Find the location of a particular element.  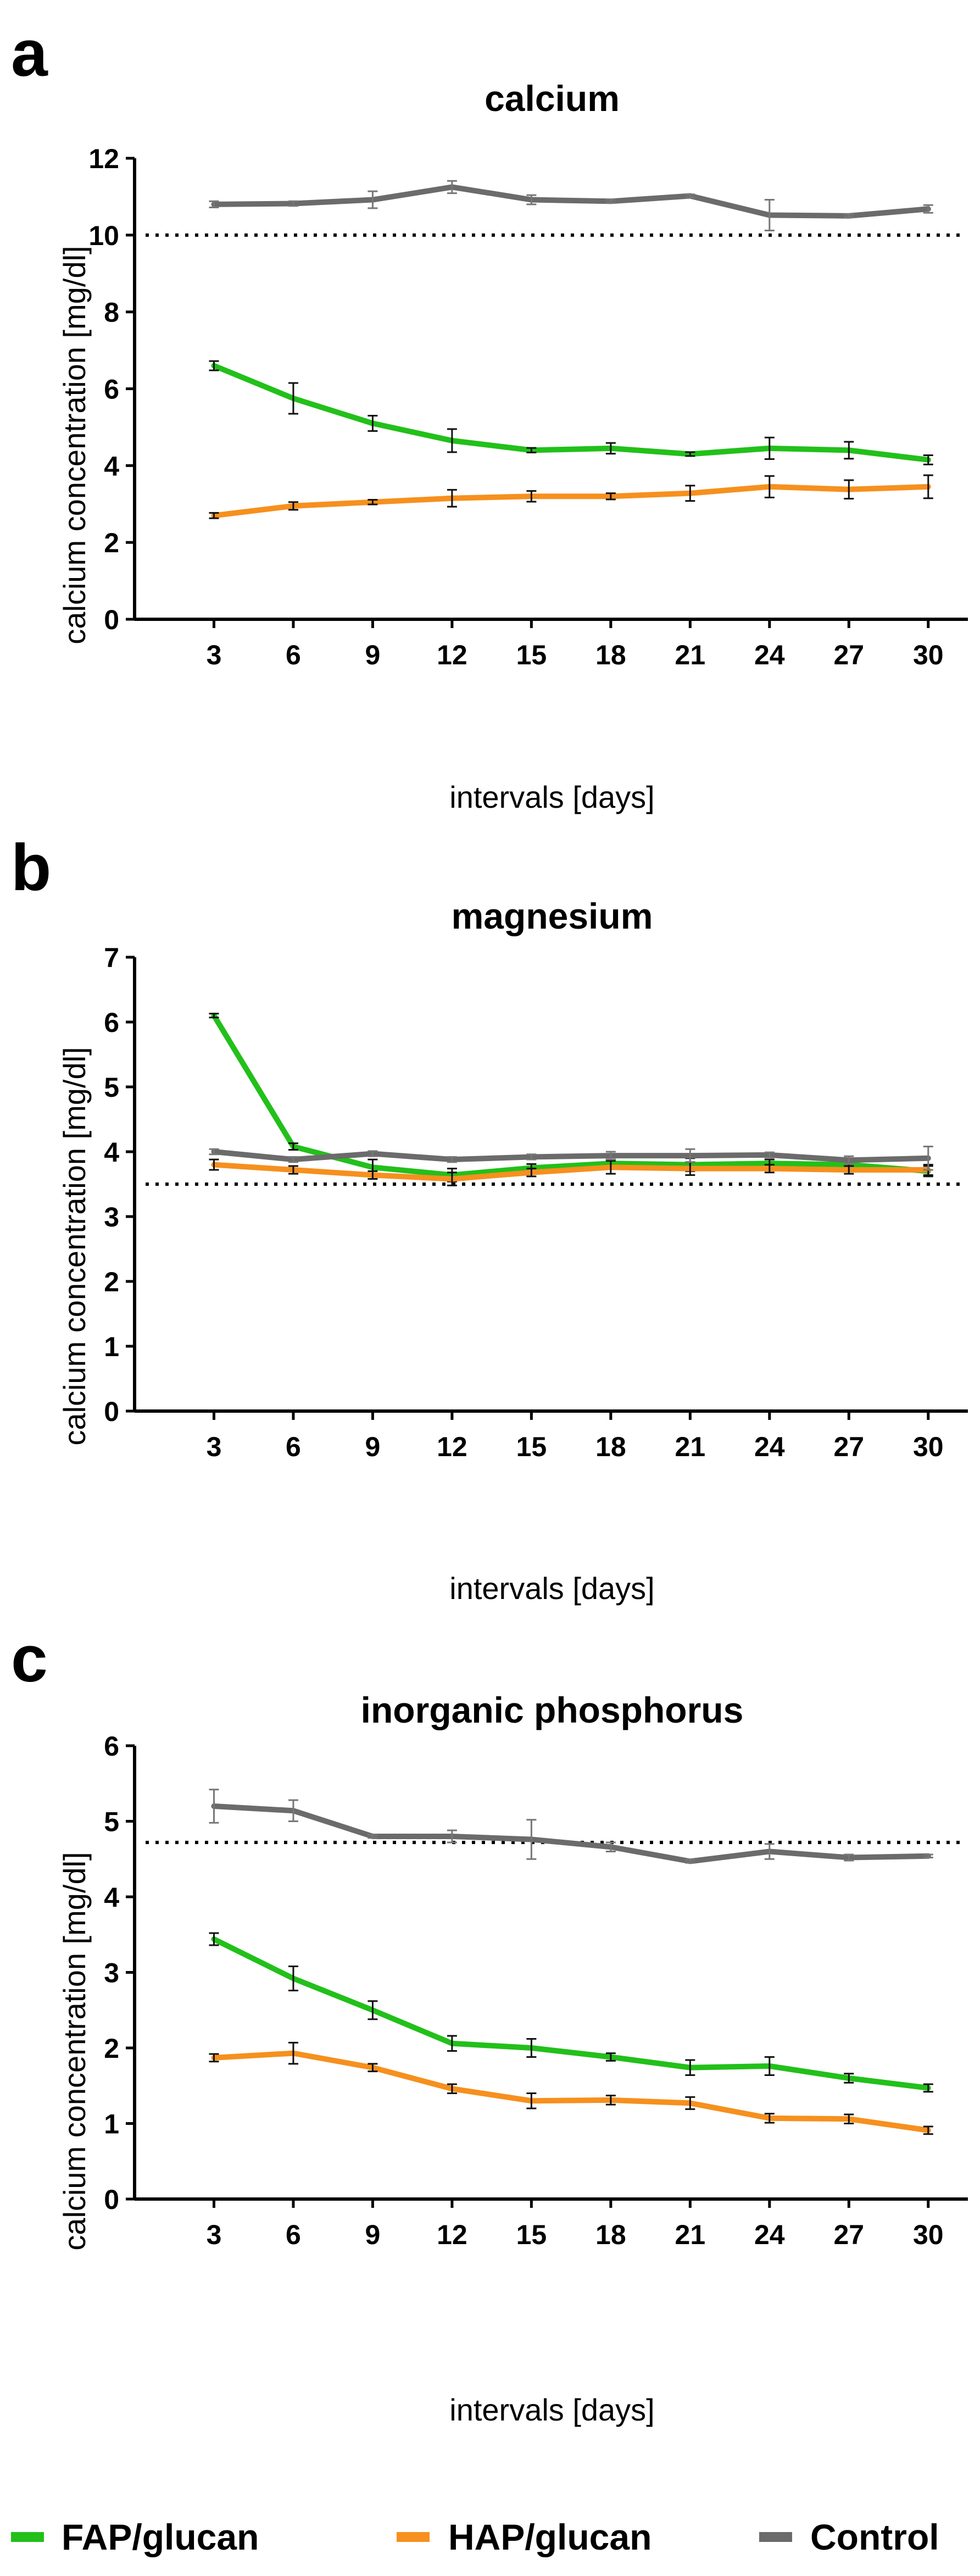

panel-letter-c: c is located at coordinates (29, 1659).